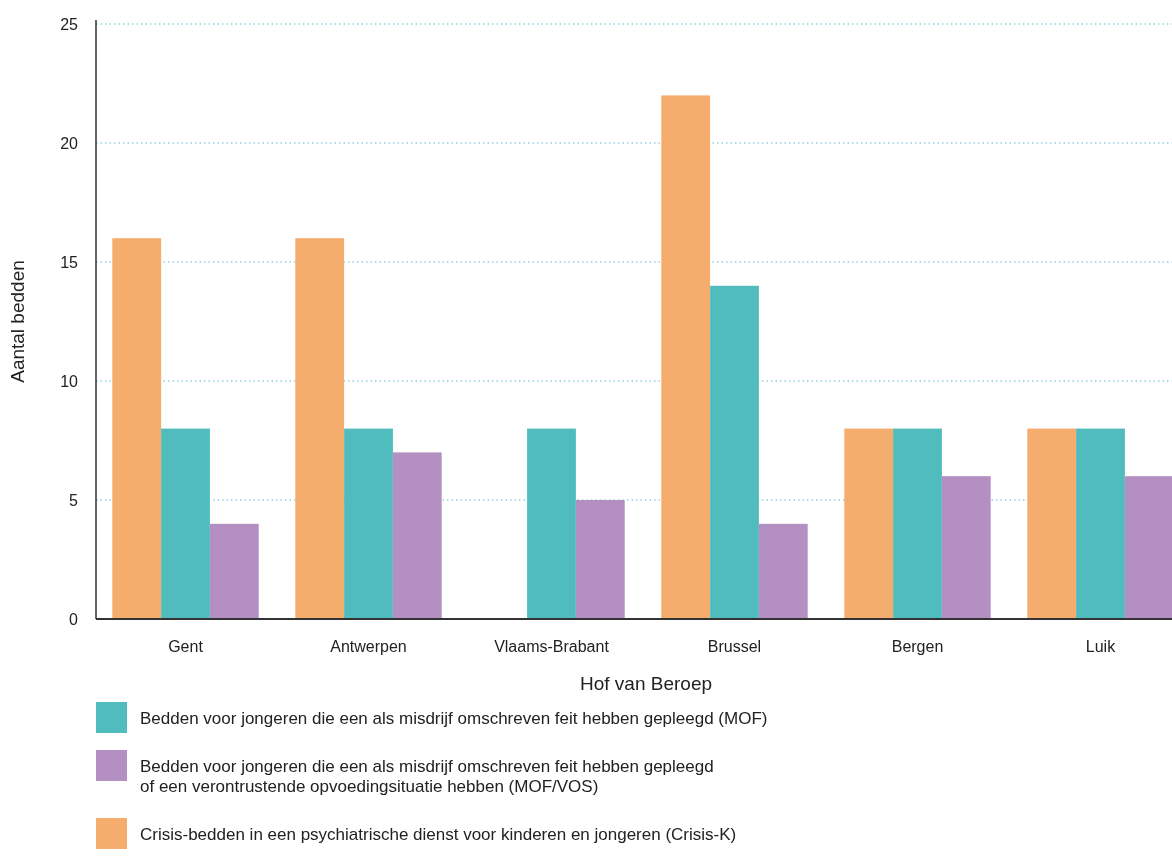 The image size is (1172, 856). Describe the element at coordinates (454, 718) in the screenshot. I see `legend-label: Bedden voor jongeren die een als misdrijf omschreven feit hebben gepleegd (MOF)` at that location.